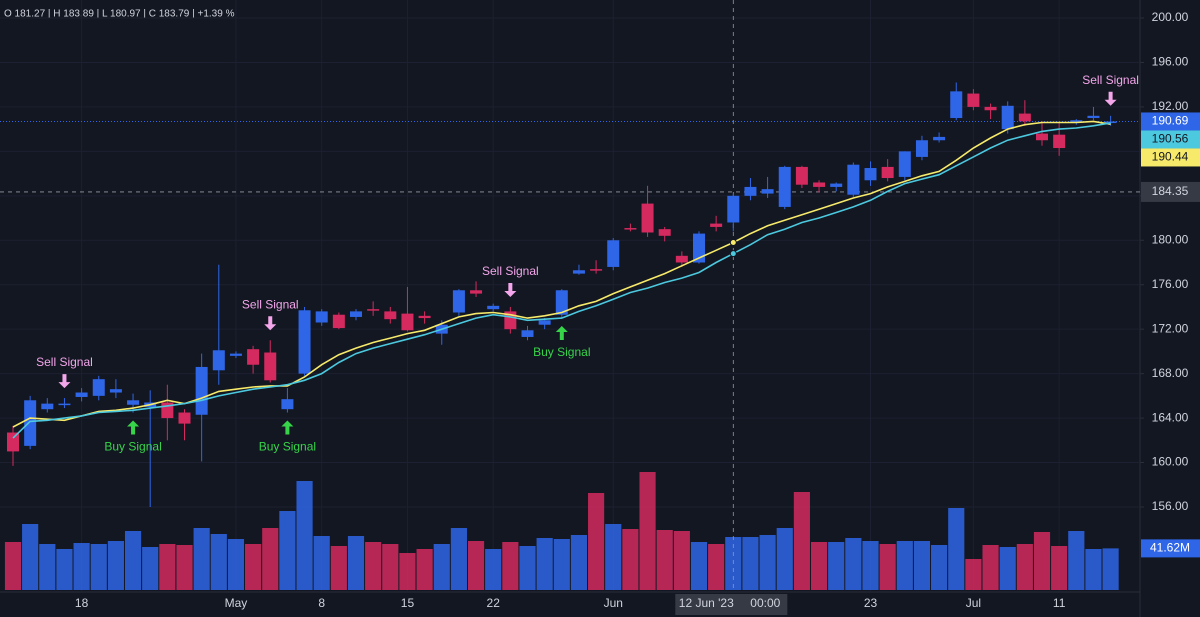 The image size is (1200, 617). I want to click on x-tick-label: 8, so click(321, 603).